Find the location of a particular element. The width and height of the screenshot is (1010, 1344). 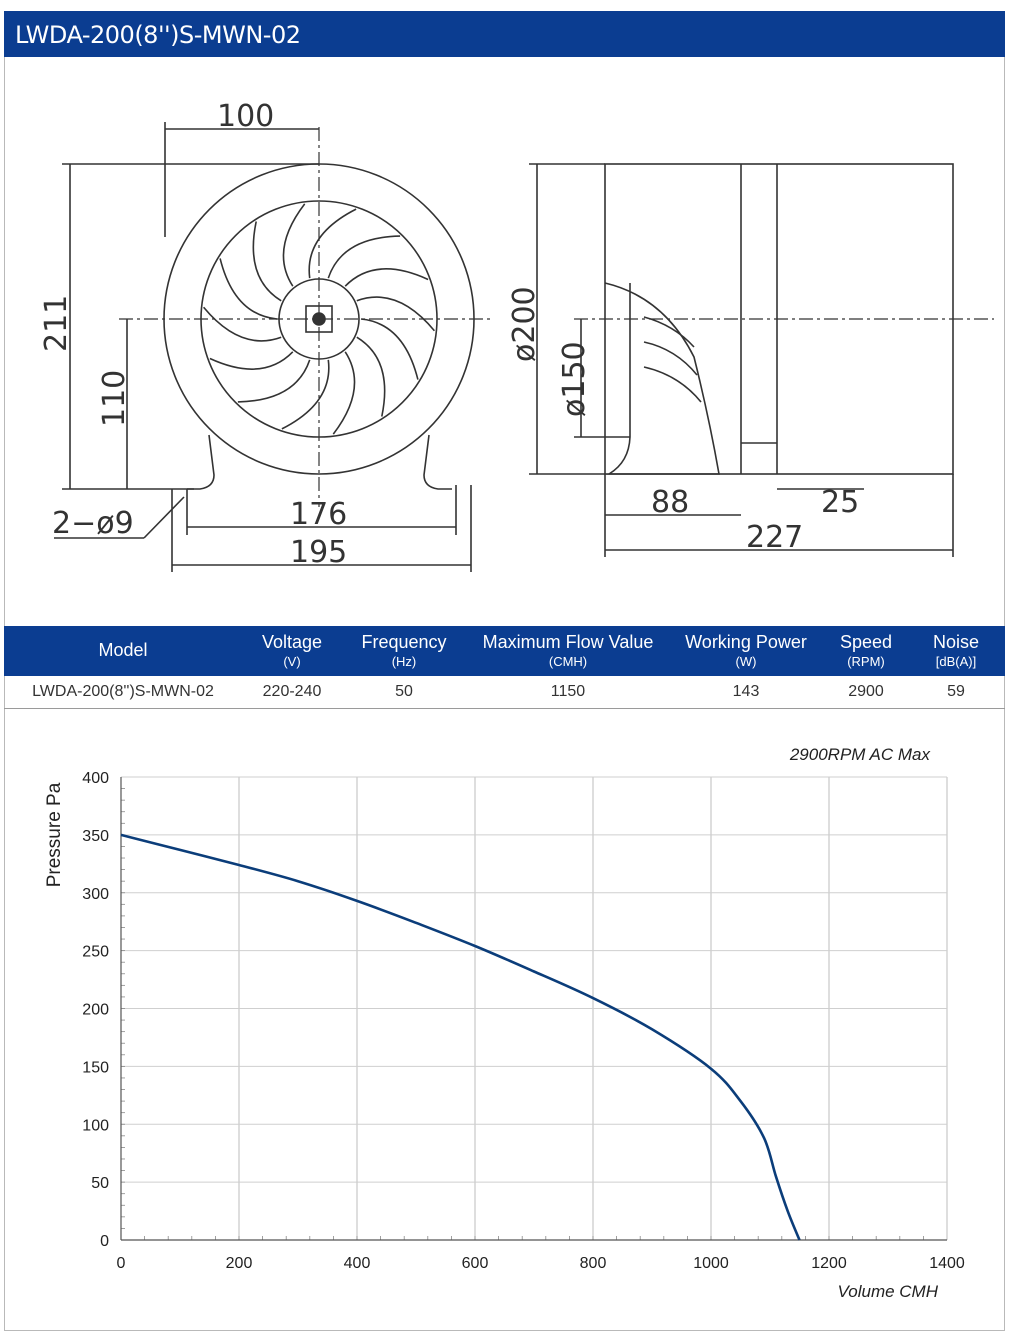

col-label: Voltage is located at coordinates (292, 642).